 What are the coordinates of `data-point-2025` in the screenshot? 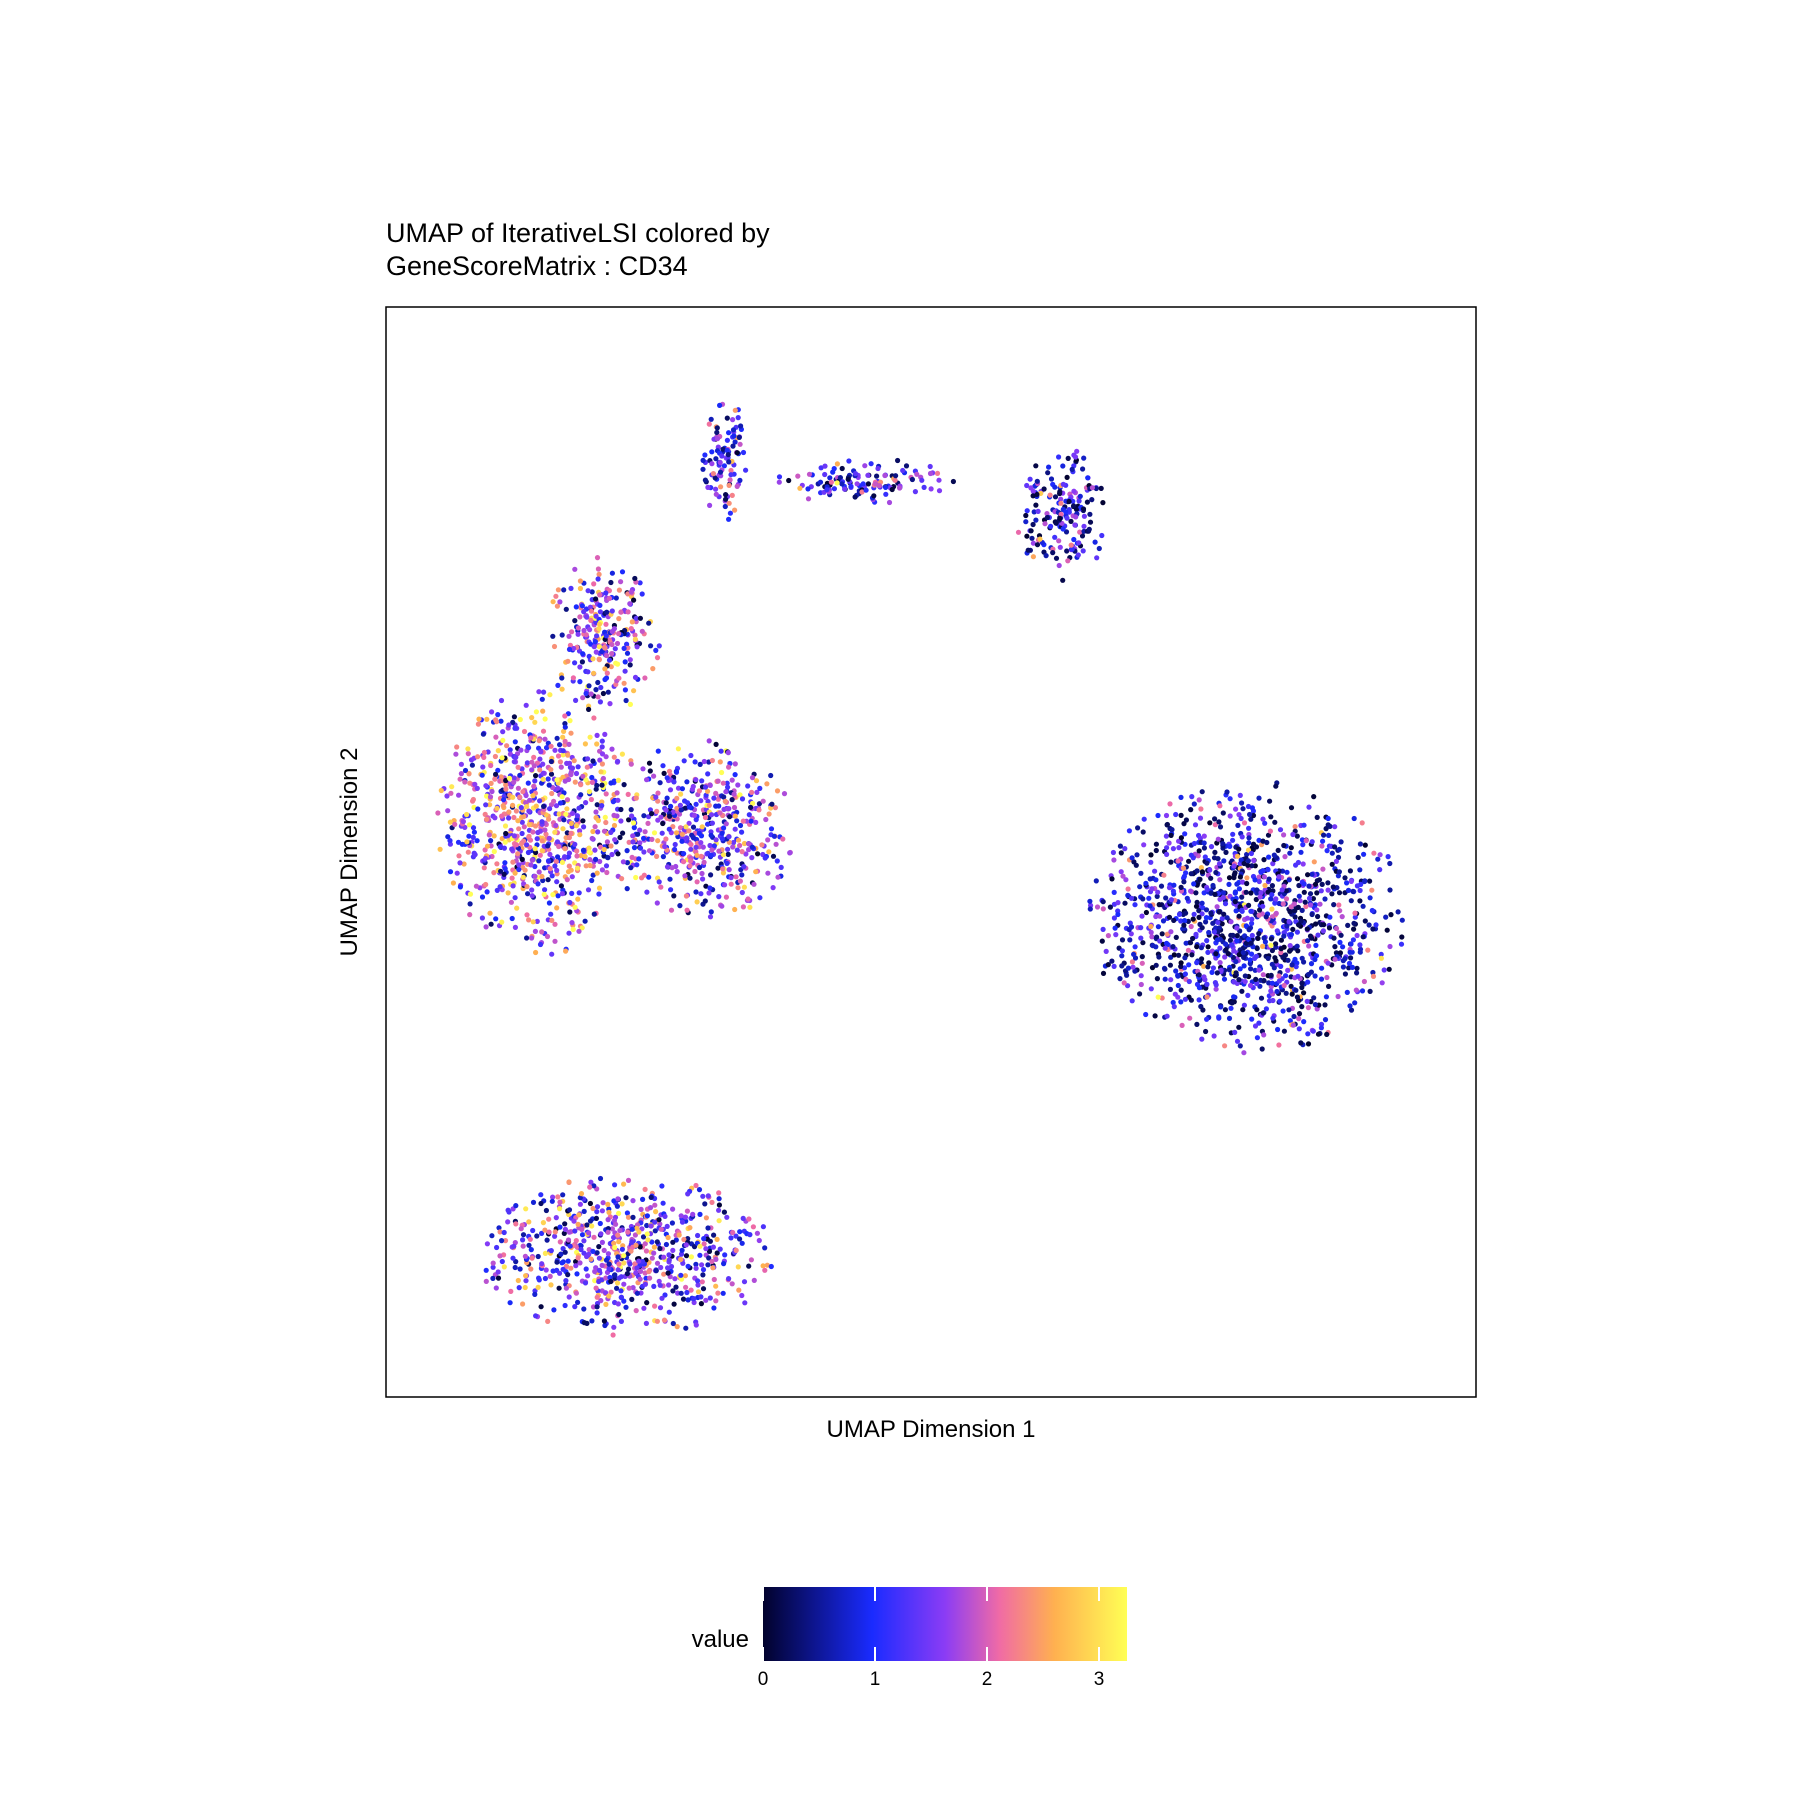 It's located at (700, 1214).